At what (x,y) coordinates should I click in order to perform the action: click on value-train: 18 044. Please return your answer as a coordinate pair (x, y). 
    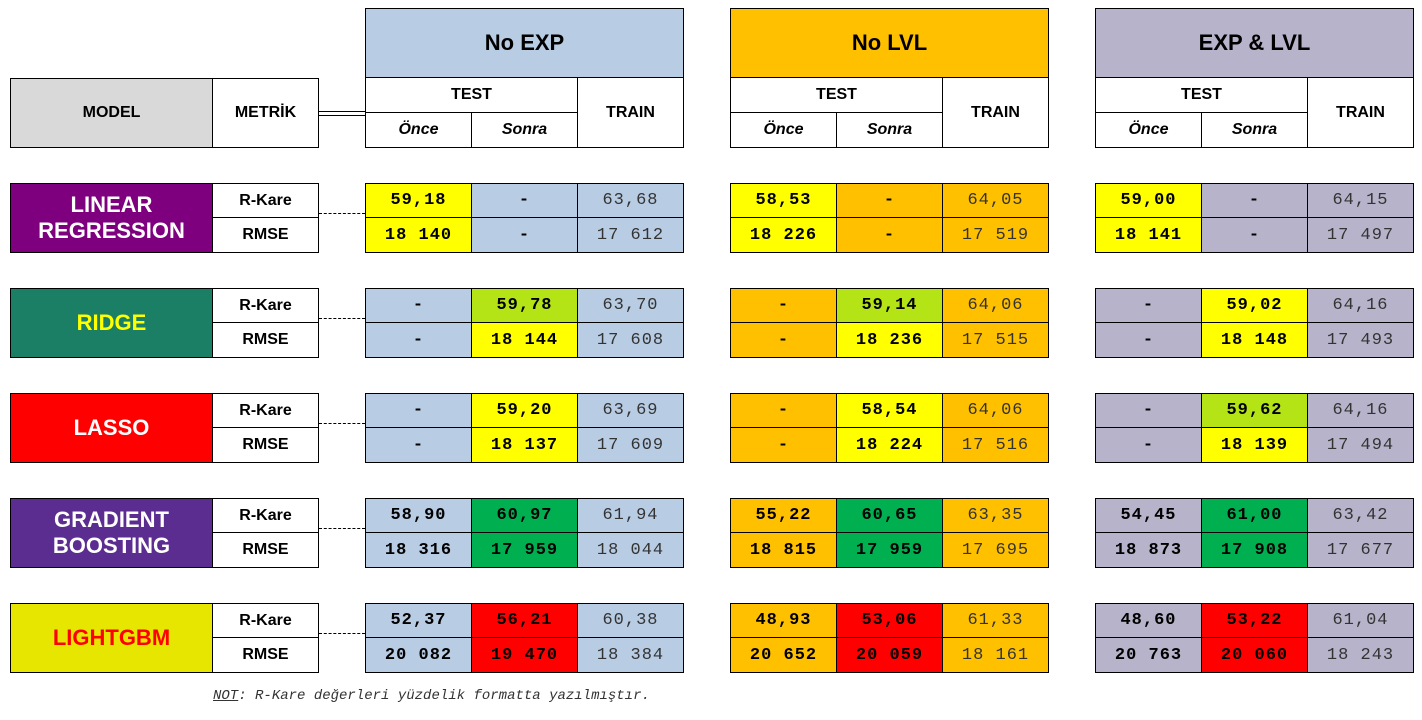
    Looking at the image, I should click on (630, 550).